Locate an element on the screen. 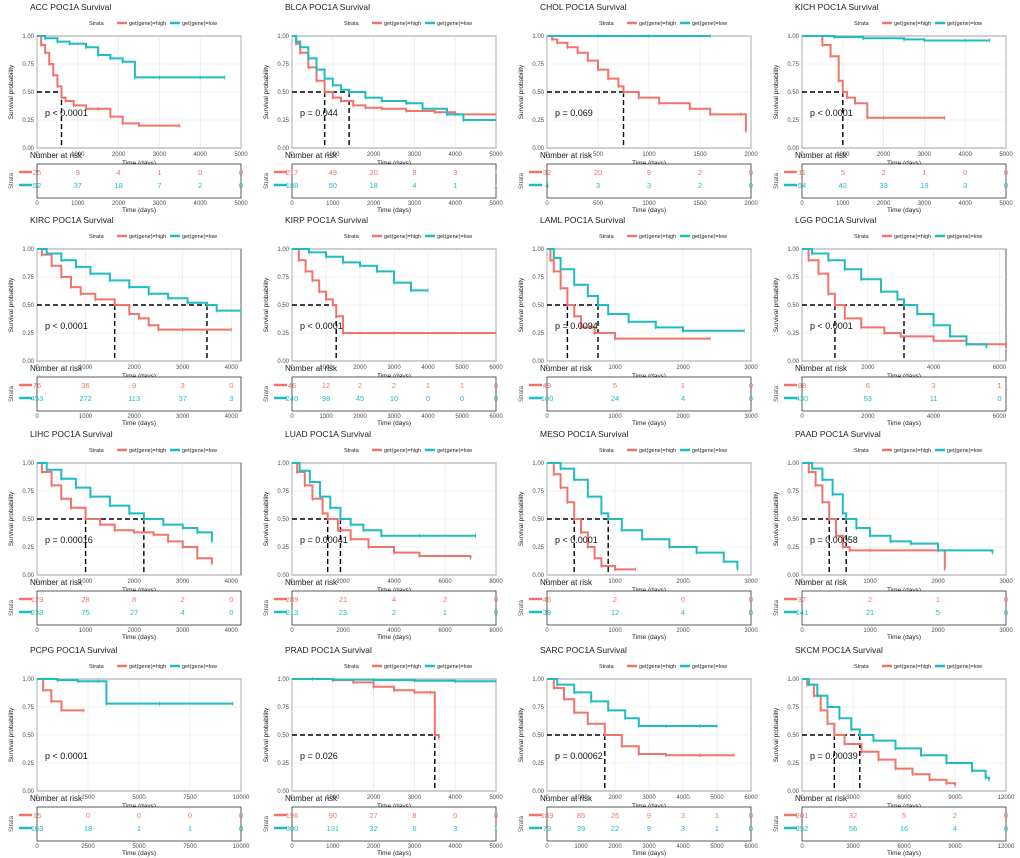 The image size is (1020, 858). panel-title: KIRC POC1A Survival is located at coordinates (72, 220).